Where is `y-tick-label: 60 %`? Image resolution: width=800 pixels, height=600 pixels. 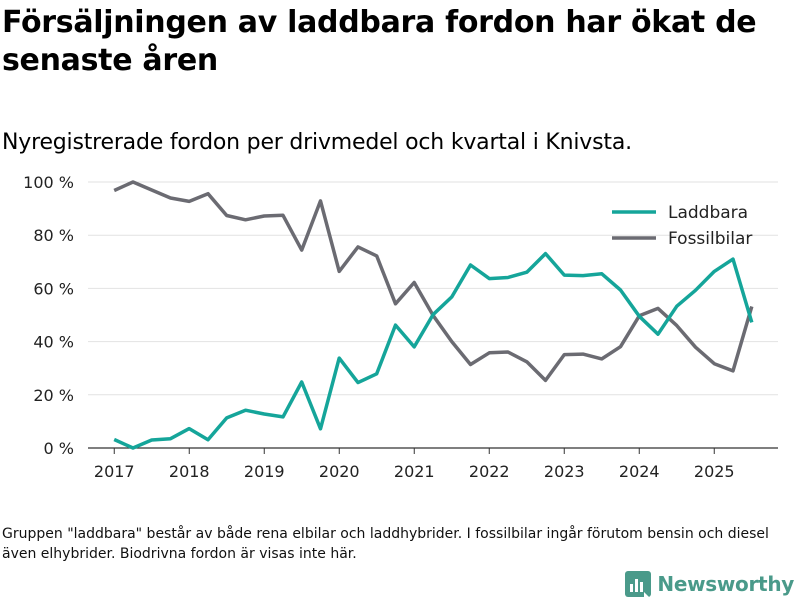 y-tick-label: 60 % is located at coordinates (53, 288).